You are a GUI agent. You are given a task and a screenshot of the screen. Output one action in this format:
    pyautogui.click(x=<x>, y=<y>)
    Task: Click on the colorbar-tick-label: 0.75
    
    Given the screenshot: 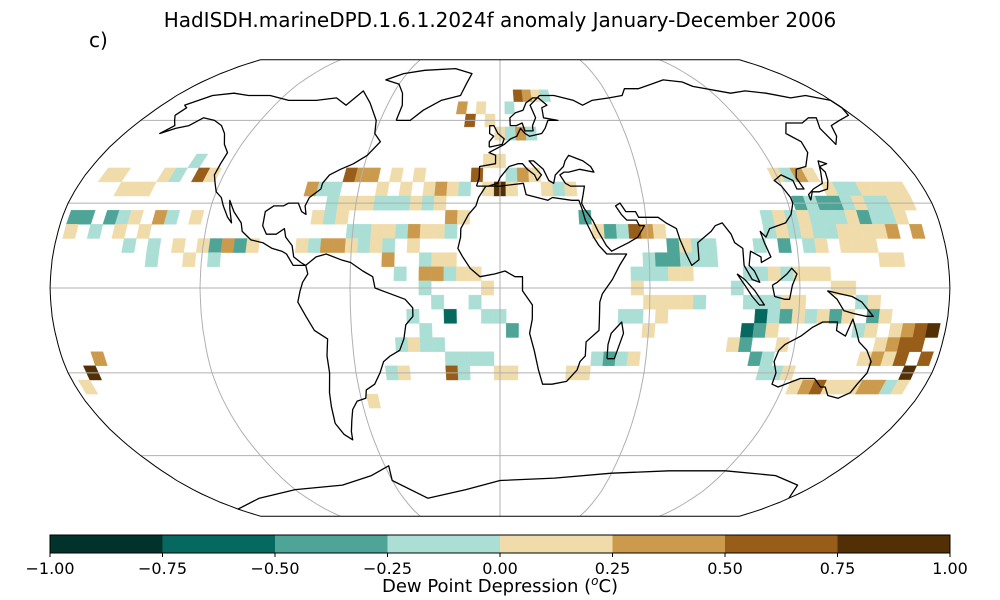 What is the action you would take?
    pyautogui.click(x=837, y=568)
    